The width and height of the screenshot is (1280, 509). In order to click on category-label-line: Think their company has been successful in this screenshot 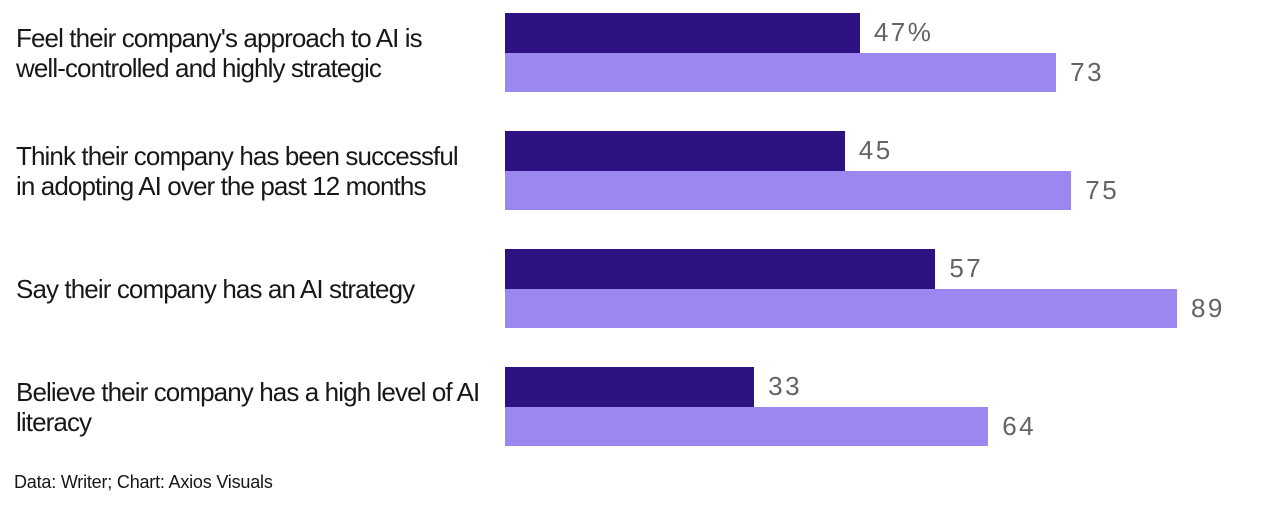, I will do `click(237, 155)`.